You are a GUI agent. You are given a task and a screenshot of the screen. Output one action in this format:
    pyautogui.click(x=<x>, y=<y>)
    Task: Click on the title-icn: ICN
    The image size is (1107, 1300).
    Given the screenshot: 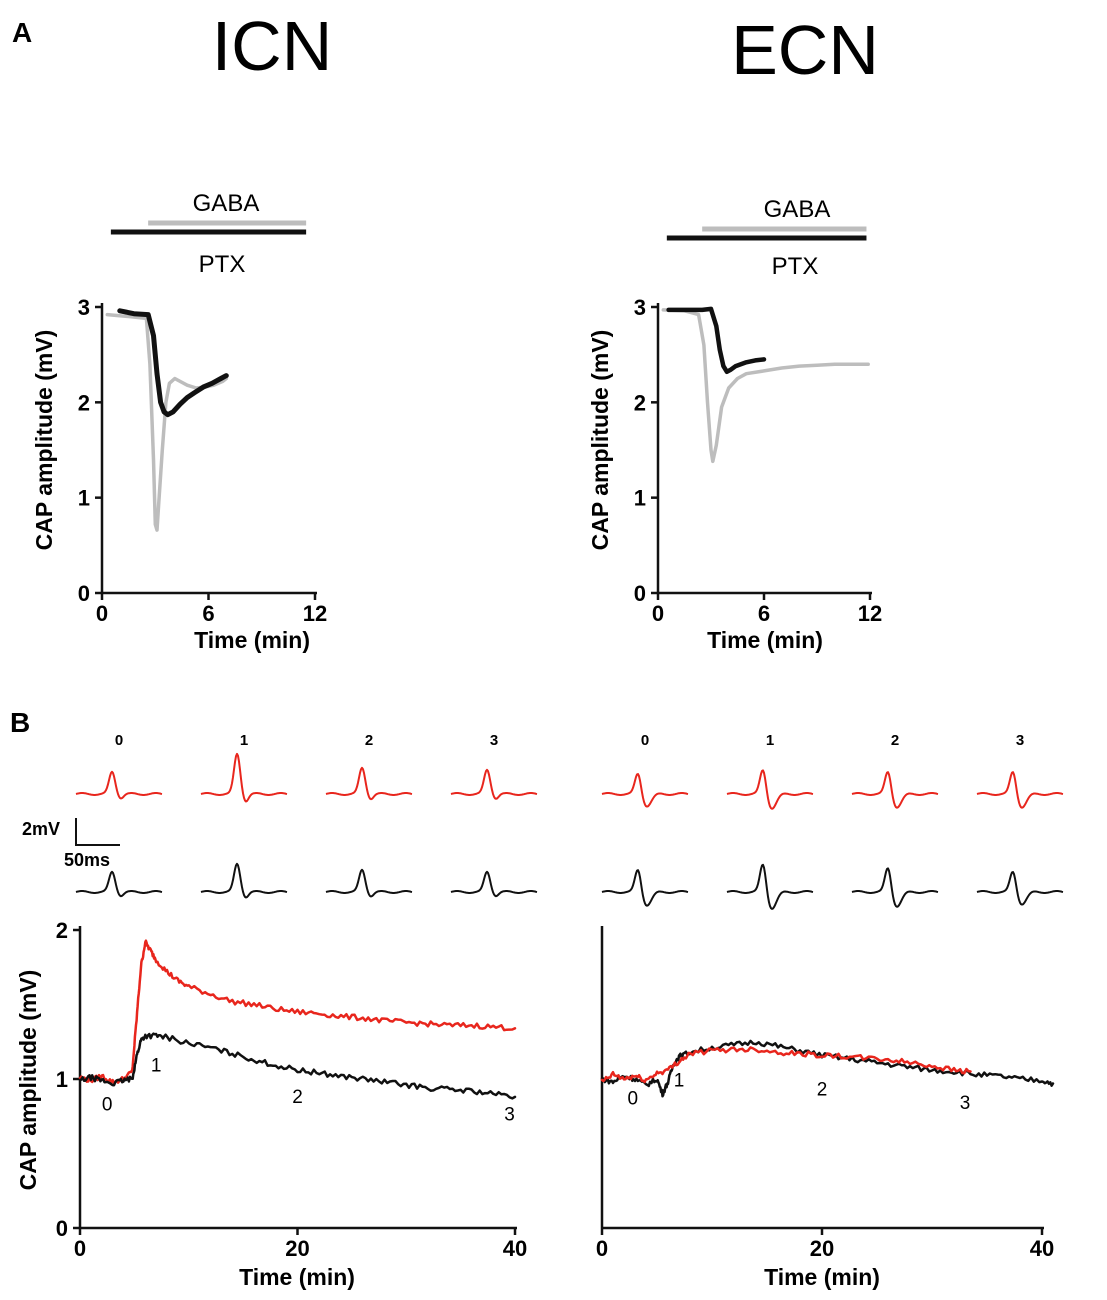 What is the action you would take?
    pyautogui.click(x=272, y=46)
    